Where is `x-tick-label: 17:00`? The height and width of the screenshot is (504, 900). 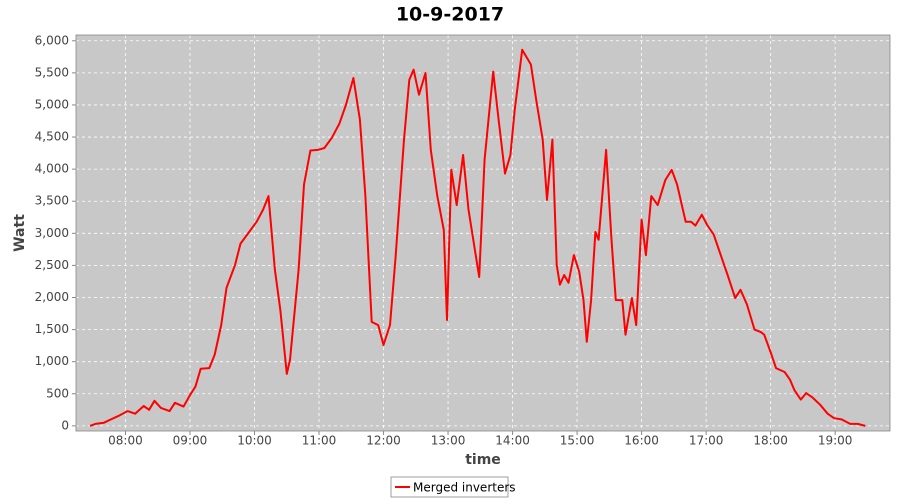
x-tick-label: 17:00 is located at coordinates (706, 441).